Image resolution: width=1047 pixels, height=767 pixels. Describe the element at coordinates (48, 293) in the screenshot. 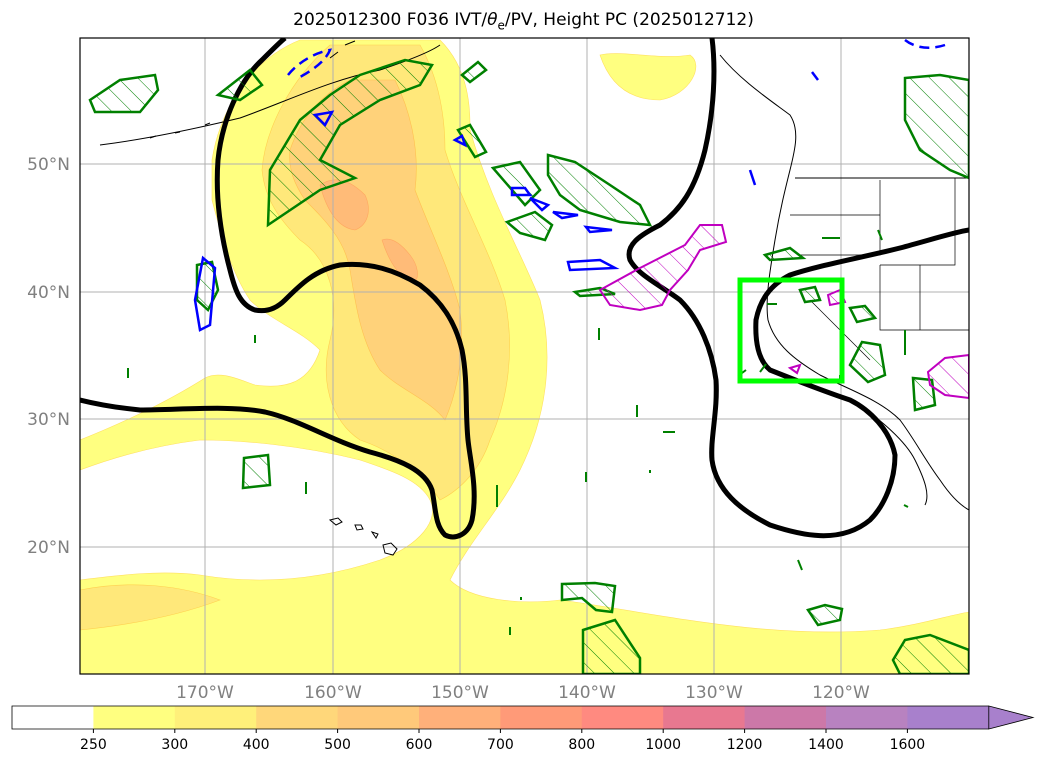

I see `lat-label: 40°N` at that location.